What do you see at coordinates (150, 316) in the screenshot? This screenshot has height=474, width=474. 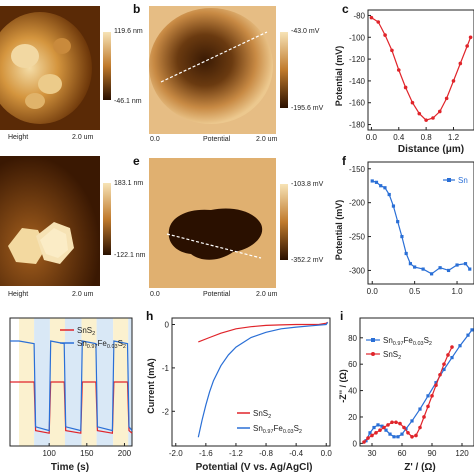 I see `panel-label-h: h` at bounding box center [150, 316].